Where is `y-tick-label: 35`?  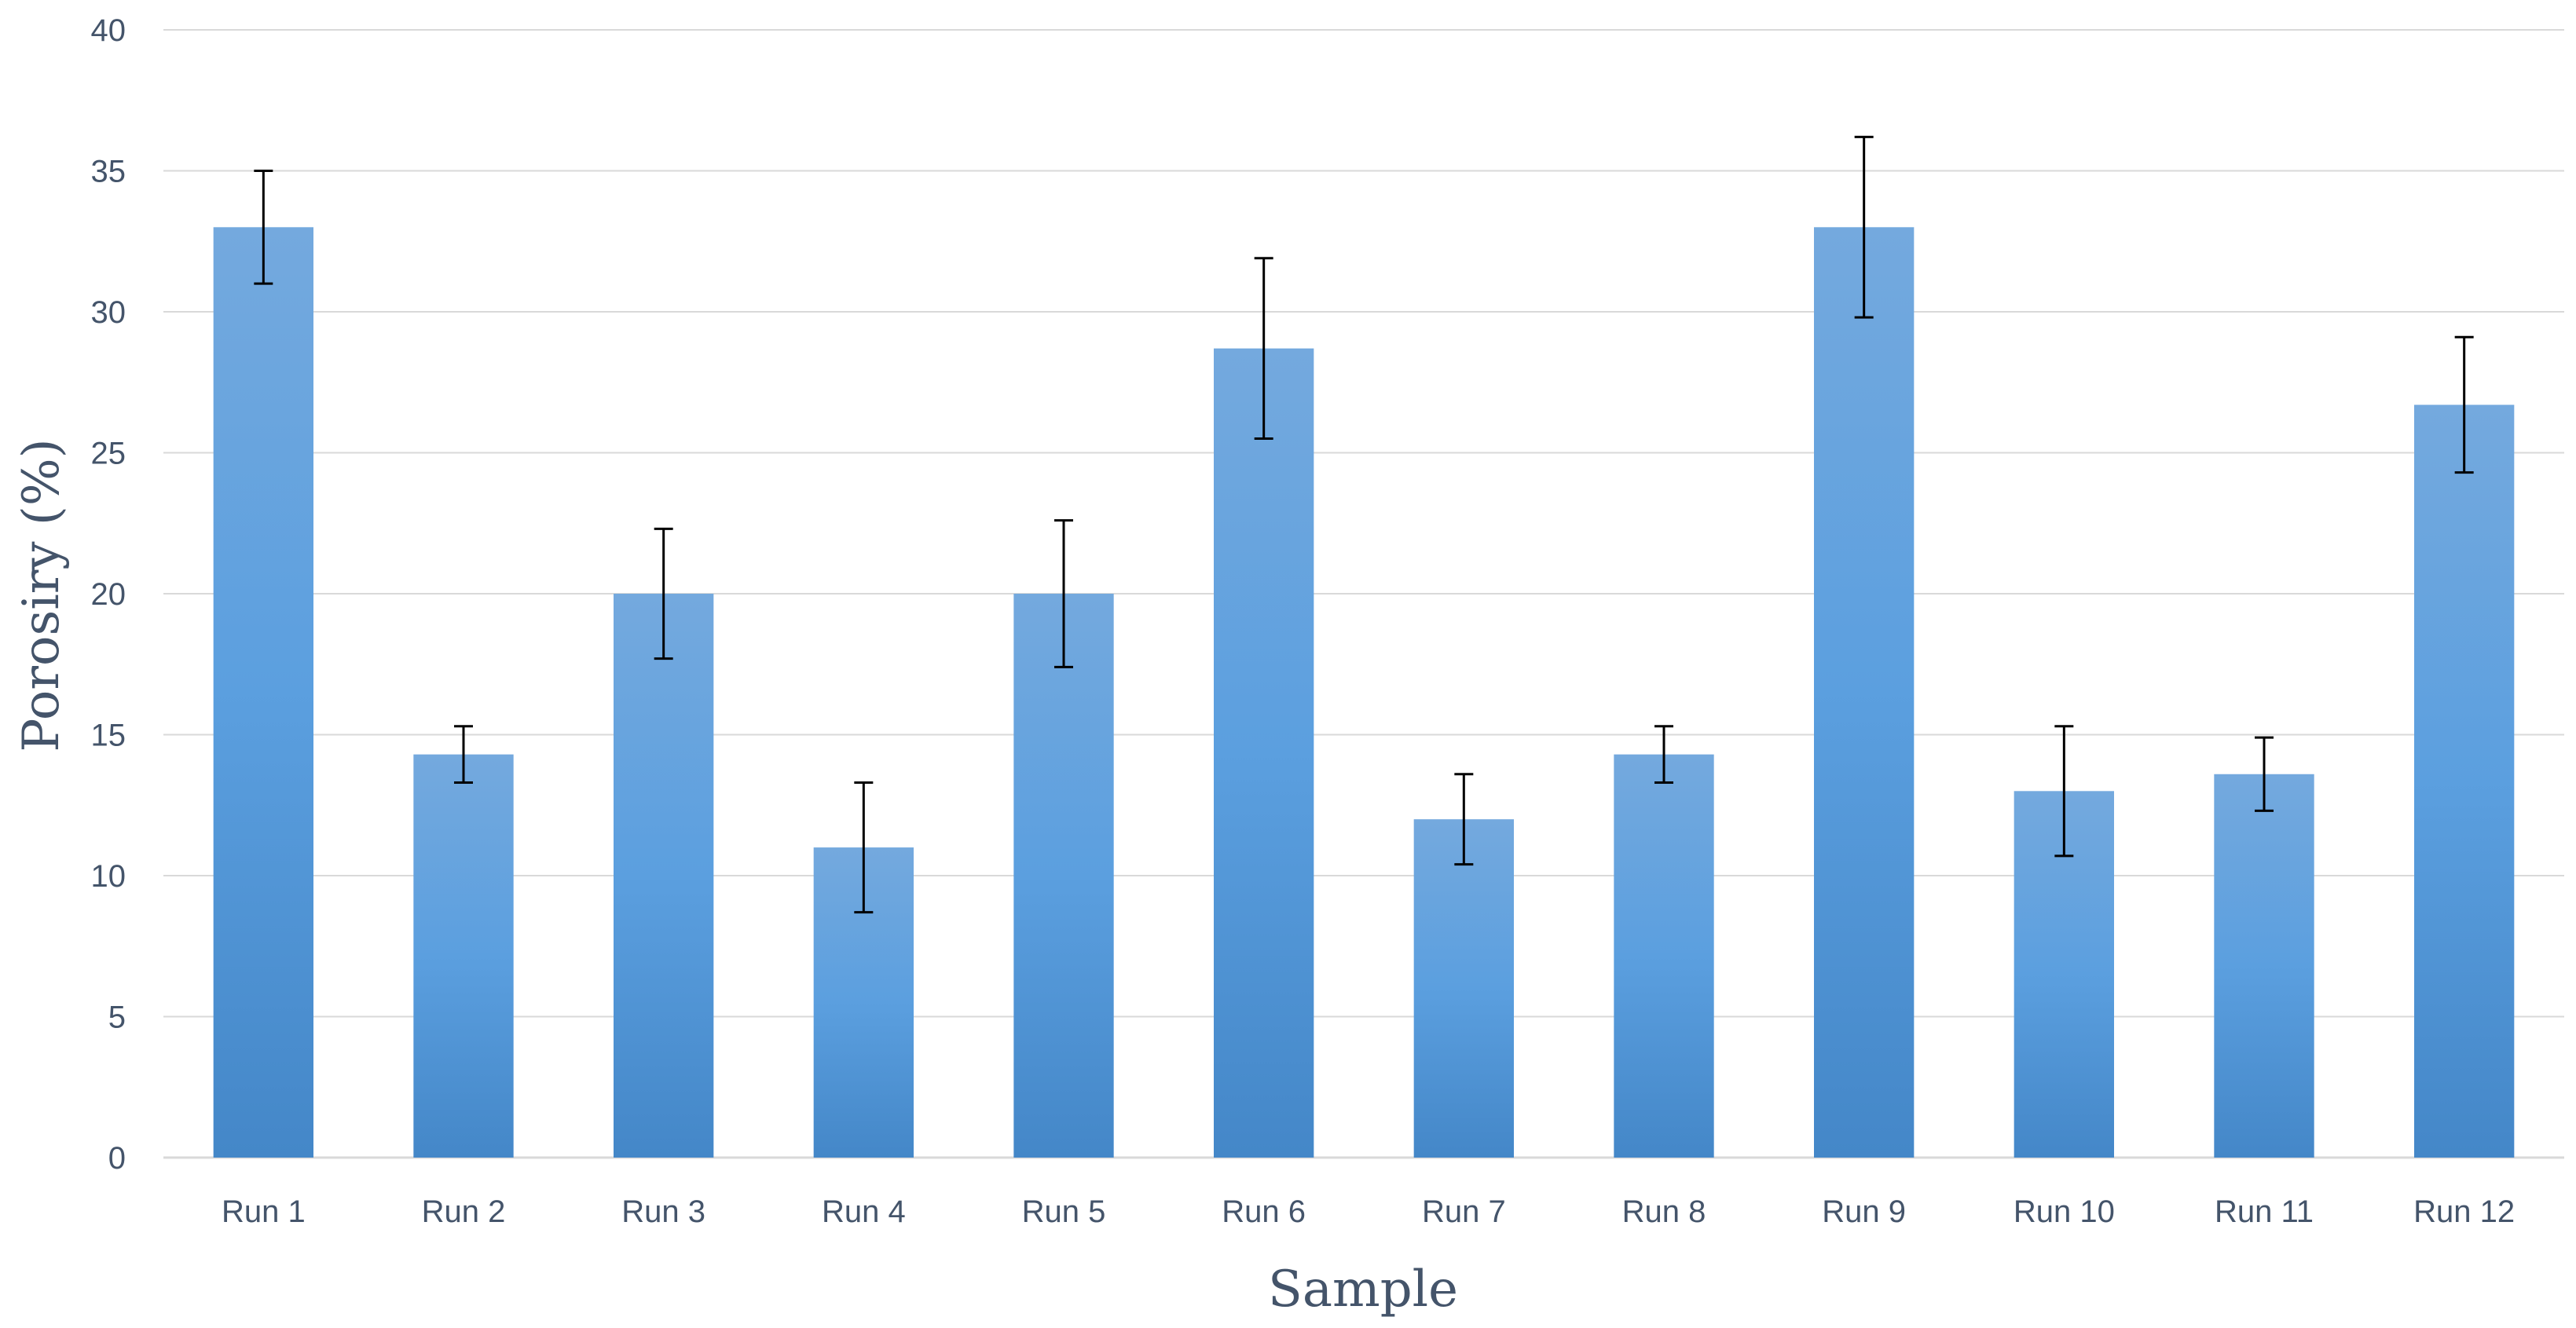
y-tick-label: 35 is located at coordinates (109, 172).